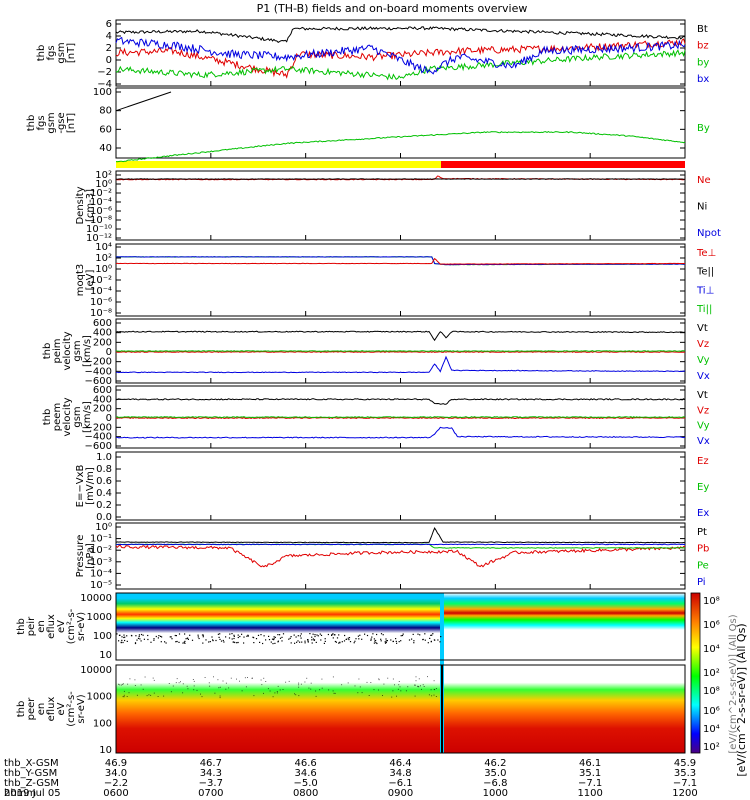 This screenshot has height=800, width=750. What do you see at coordinates (71, 53) in the screenshot?
I see `ylabel-line: [nT]` at bounding box center [71, 53].